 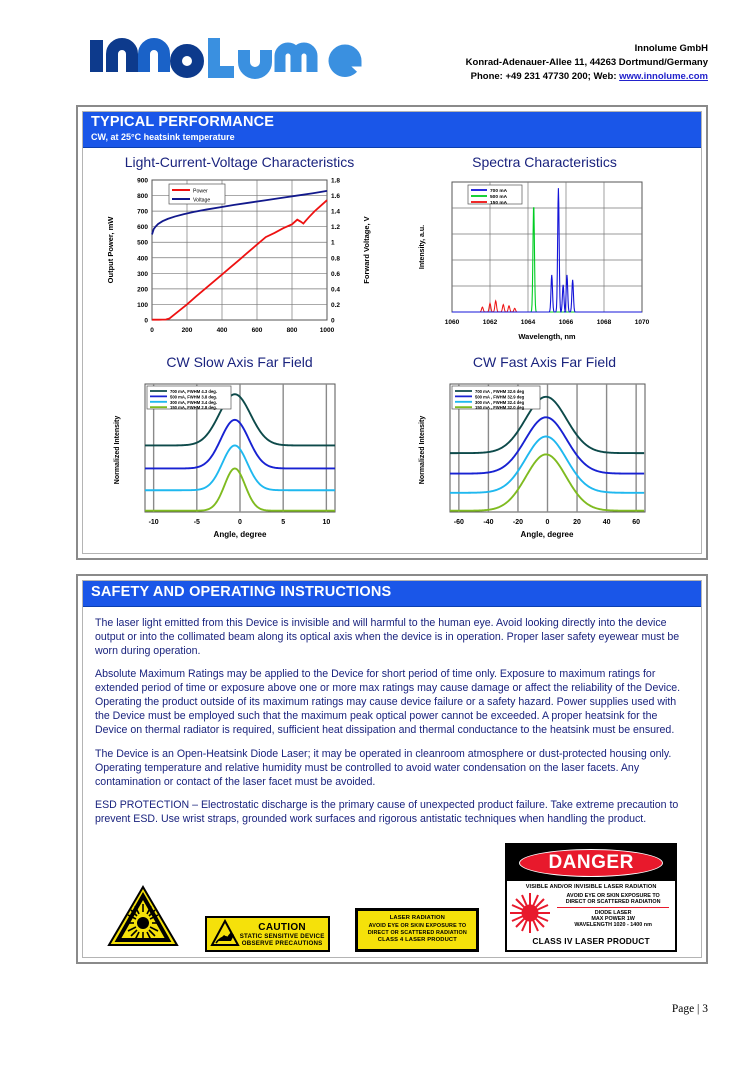 I want to click on svg-text: 1070, so click(x=642, y=322).